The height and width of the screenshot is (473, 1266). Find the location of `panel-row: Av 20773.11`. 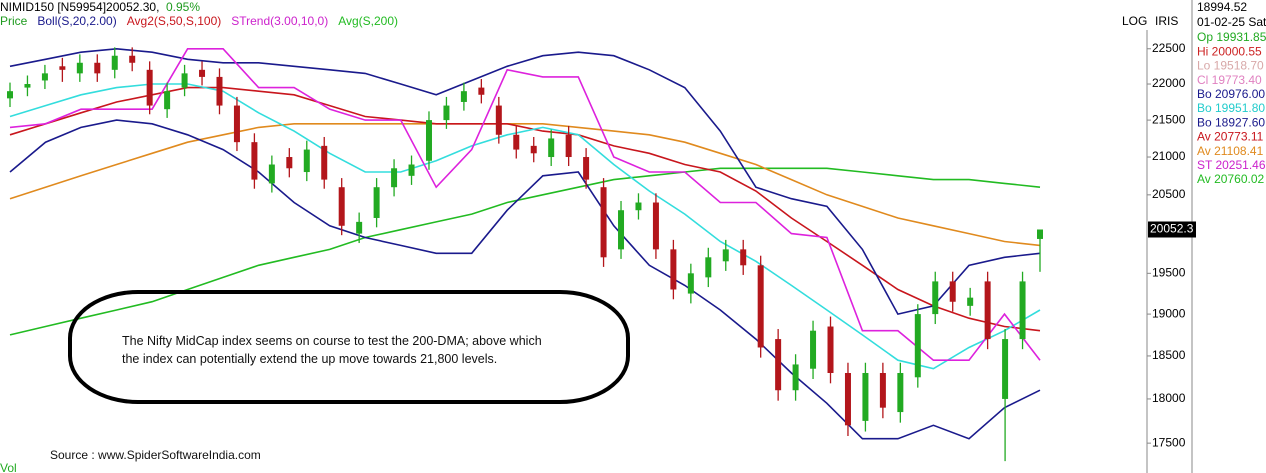

panel-row: Av 20773.11 is located at coordinates (1230, 137).